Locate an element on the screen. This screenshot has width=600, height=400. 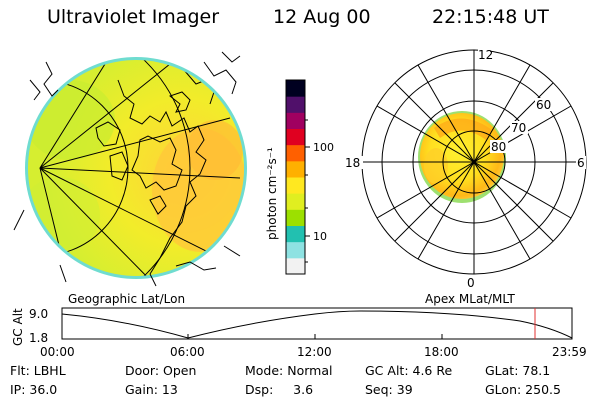
info-dsp: Dsp: 3.6 is located at coordinates (279, 389).